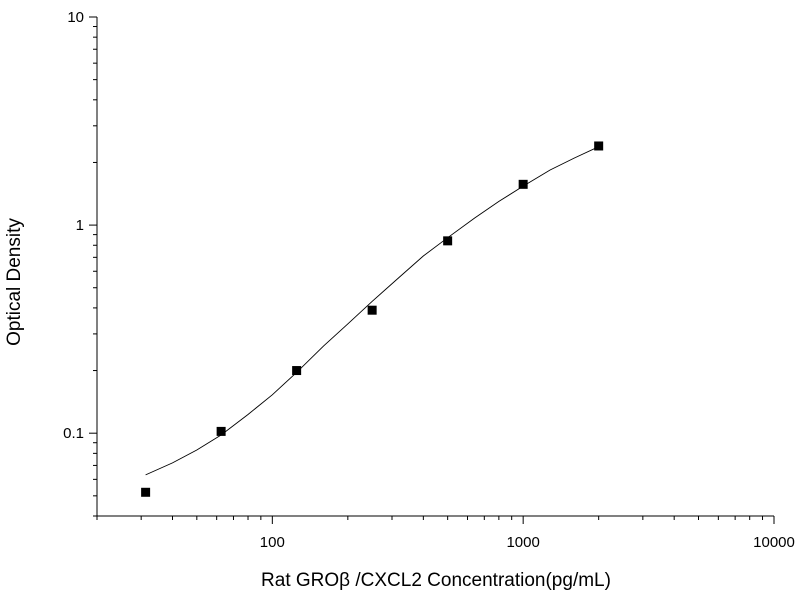  Describe the element at coordinates (75, 17) in the screenshot. I see `y-tick-label: 10` at that location.